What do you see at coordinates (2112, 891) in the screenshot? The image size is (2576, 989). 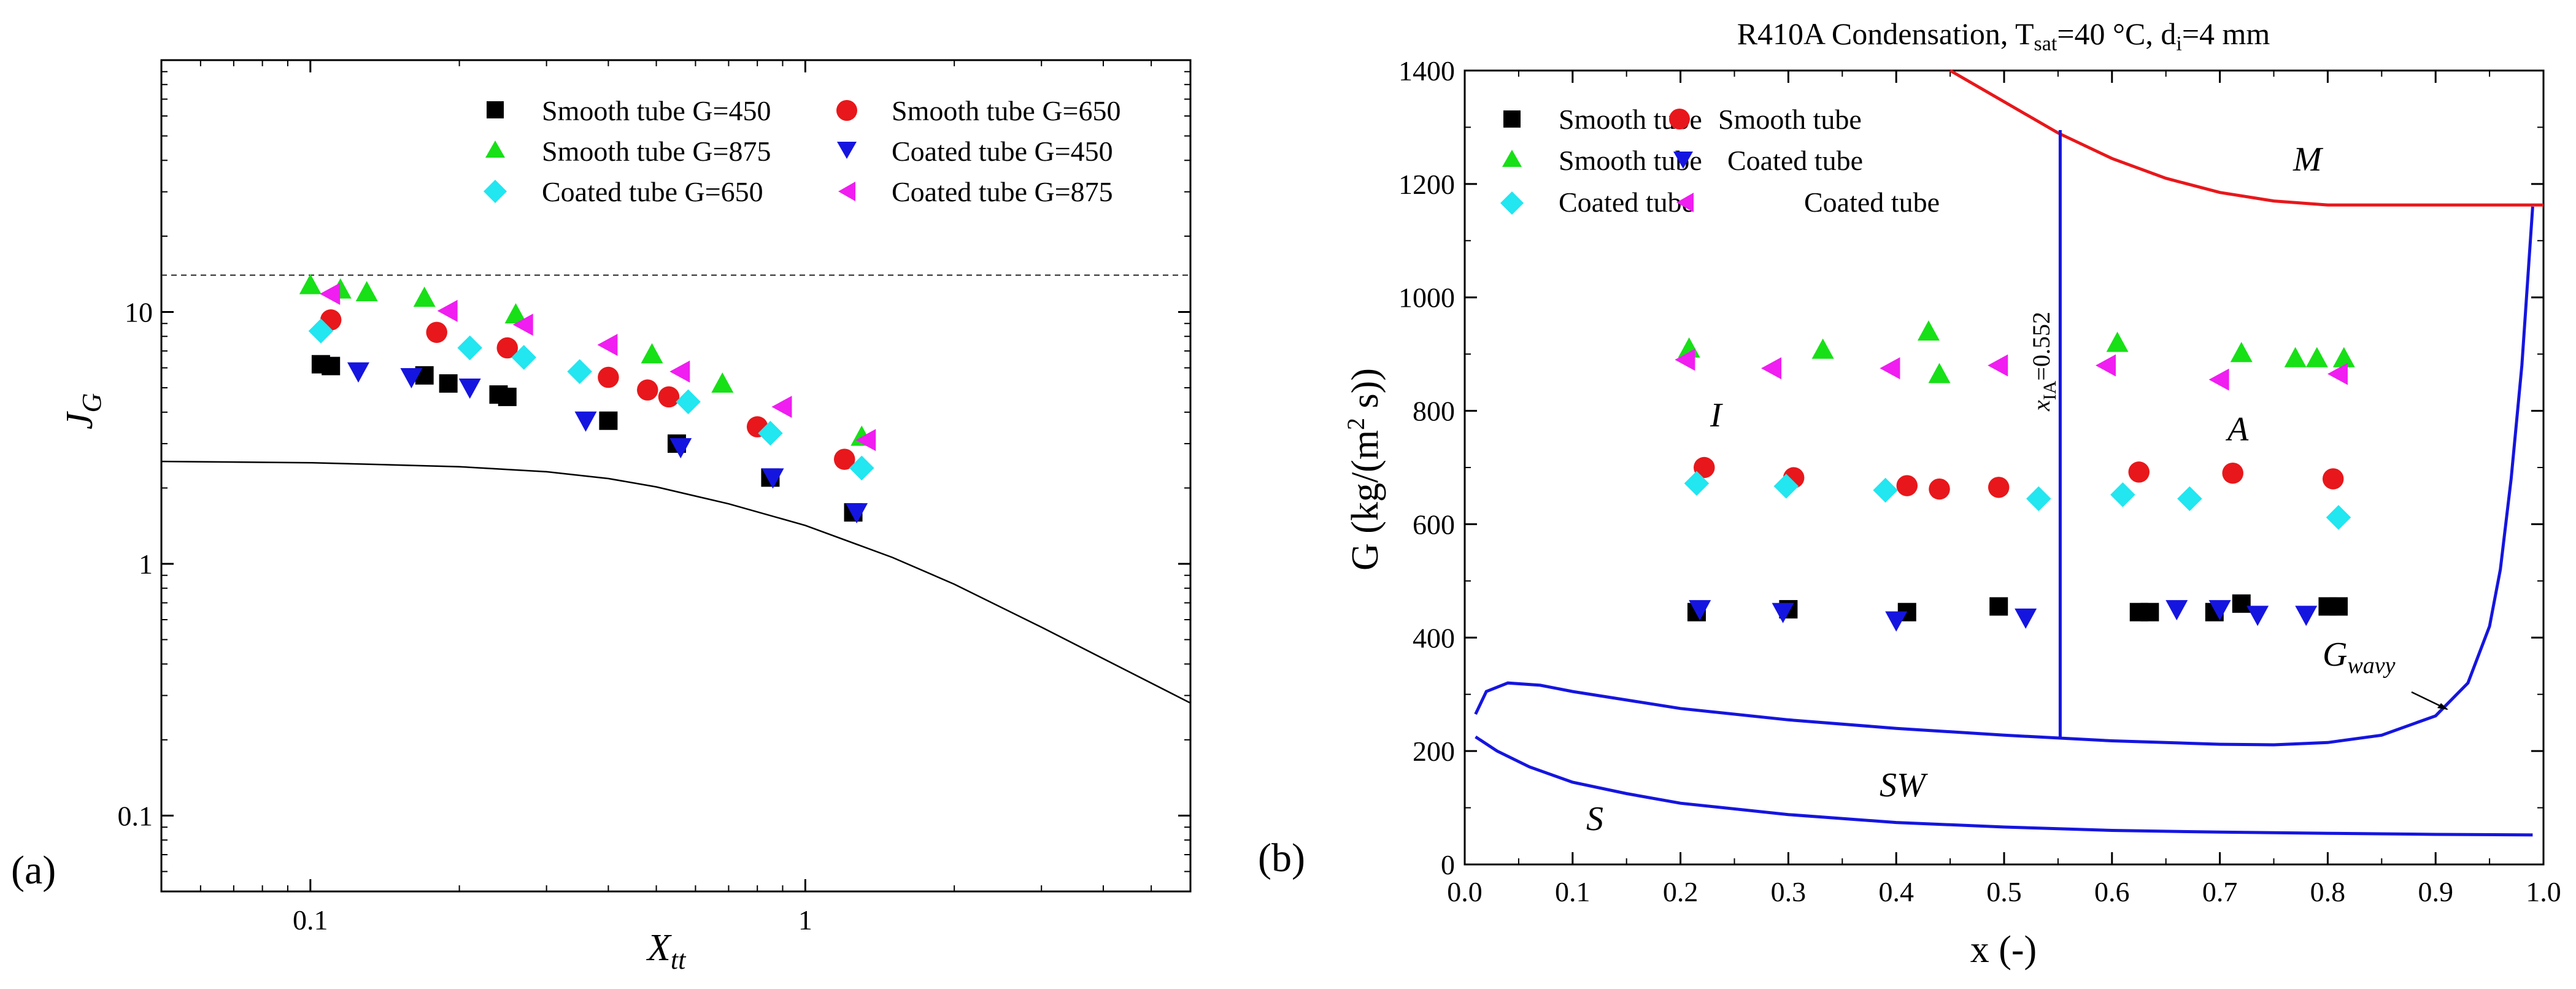 I see `x-tick-label: 0.6` at bounding box center [2112, 891].